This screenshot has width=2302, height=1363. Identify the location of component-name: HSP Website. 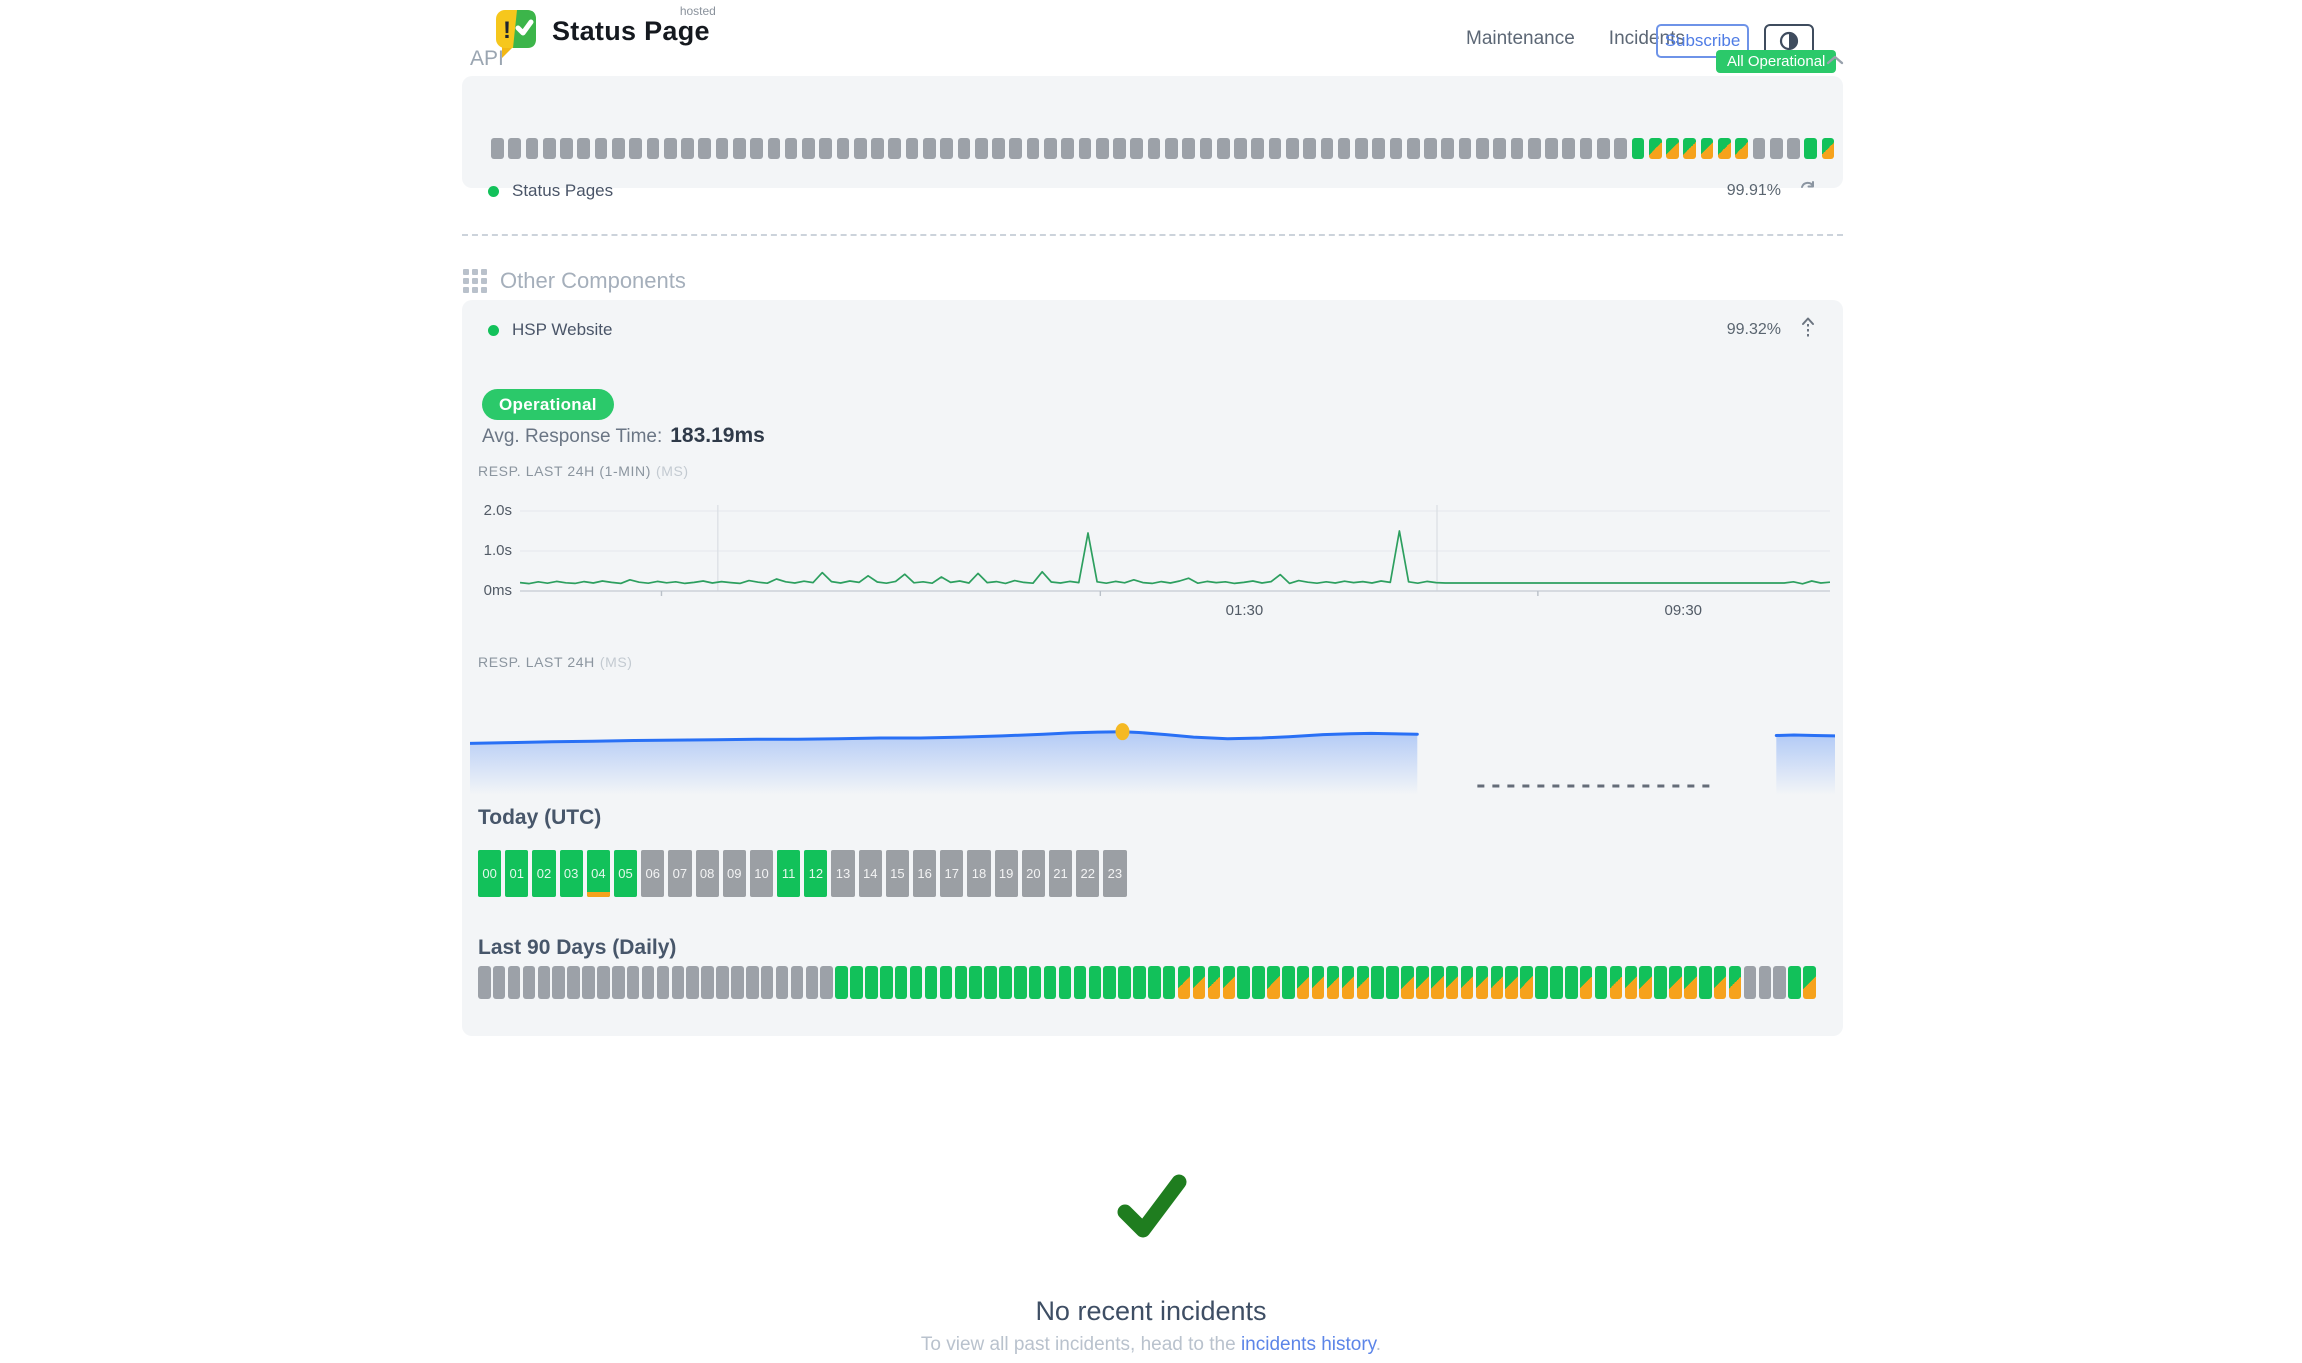
(562, 329).